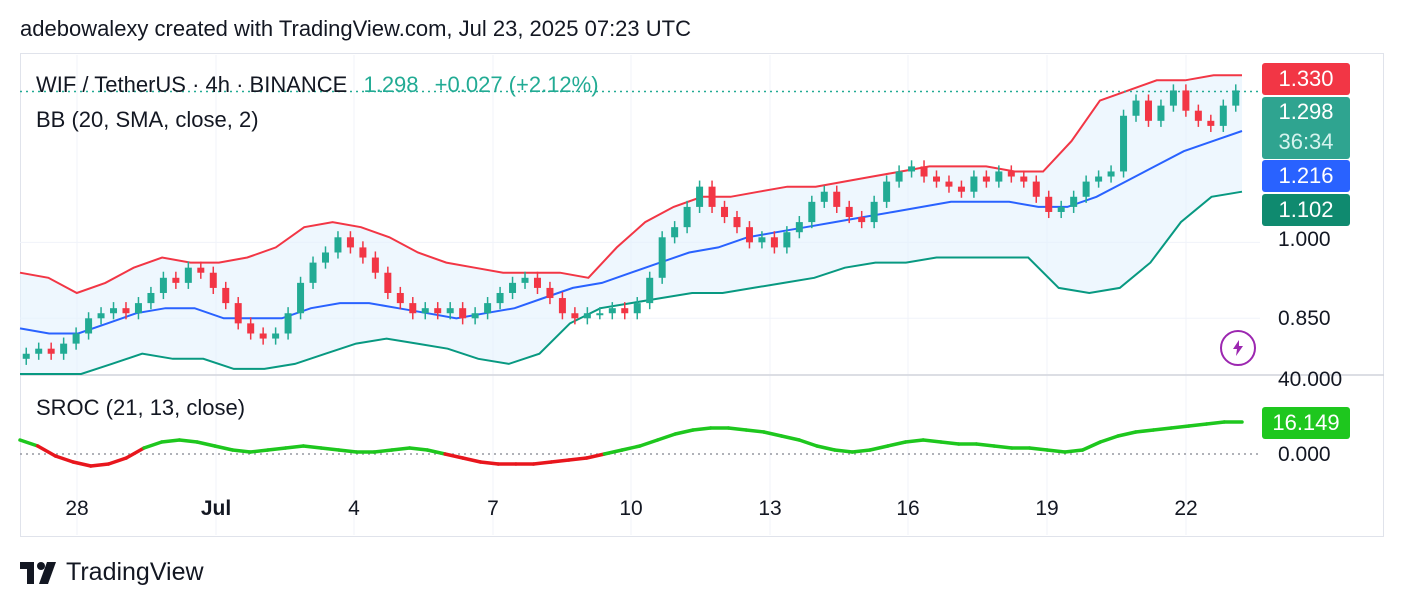 The width and height of the screenshot is (1404, 606). I want to click on upper-band-tag: 1.330, so click(1306, 79).